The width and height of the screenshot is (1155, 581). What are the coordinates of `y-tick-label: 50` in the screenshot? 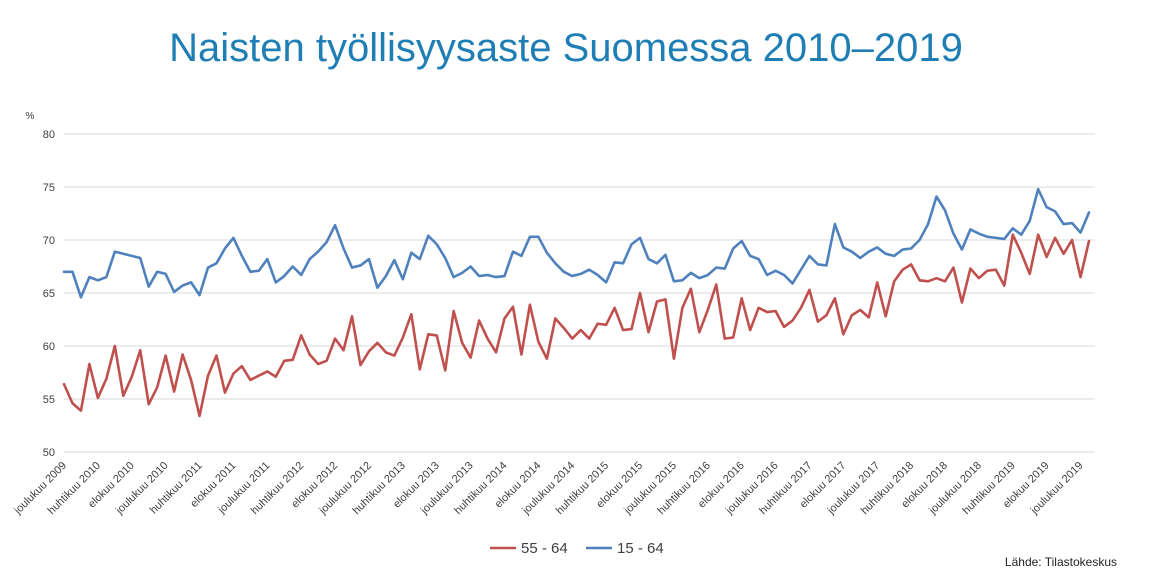 It's located at (49, 453).